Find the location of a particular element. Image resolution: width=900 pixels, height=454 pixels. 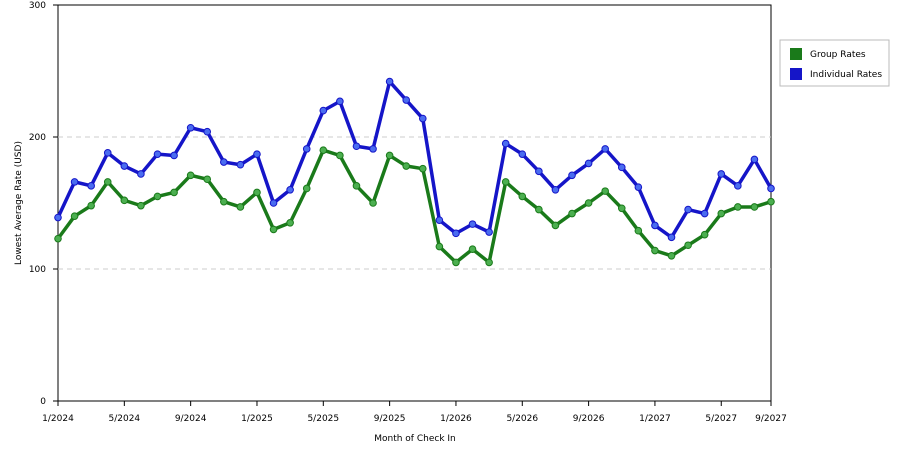

x-tick-label: 5/2026 is located at coordinates (522, 419).